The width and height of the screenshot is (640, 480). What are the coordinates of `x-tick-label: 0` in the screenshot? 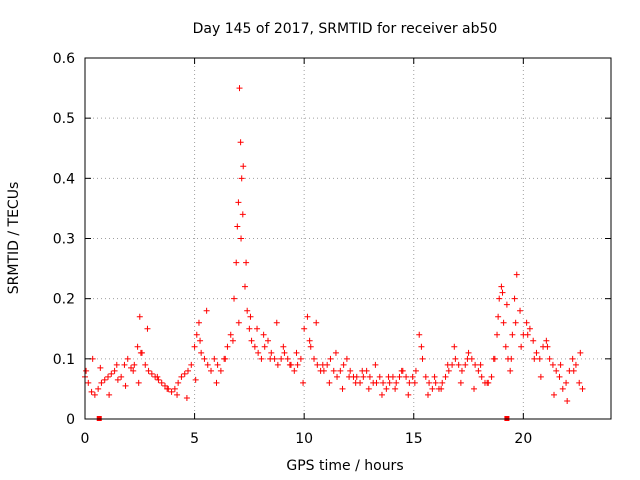 It's located at (85, 439).